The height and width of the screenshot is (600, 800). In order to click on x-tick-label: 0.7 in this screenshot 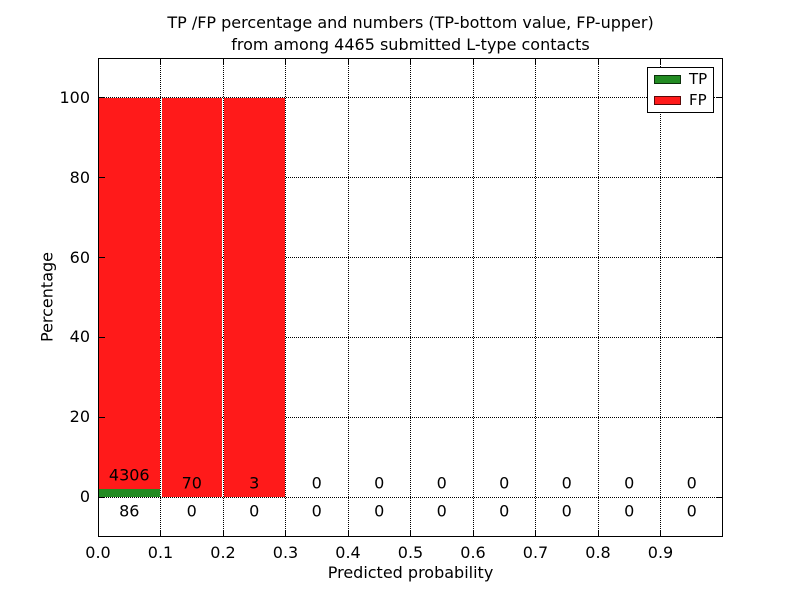, I will do `click(535, 552)`.